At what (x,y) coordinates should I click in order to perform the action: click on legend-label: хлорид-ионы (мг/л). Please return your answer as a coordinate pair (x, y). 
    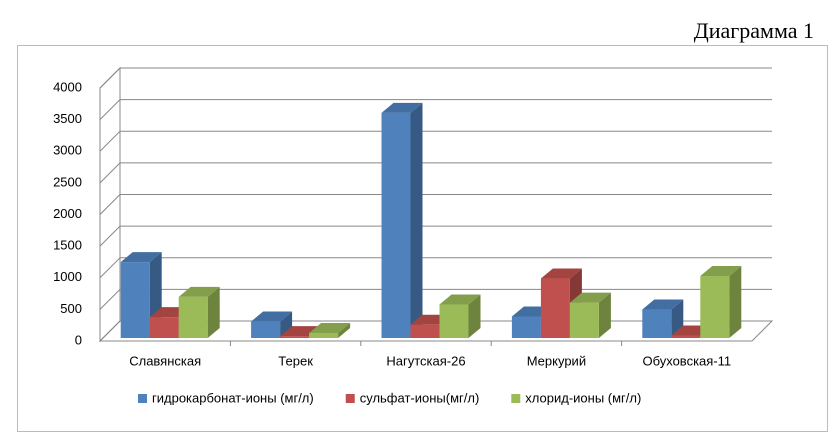
    Looking at the image, I should click on (583, 397).